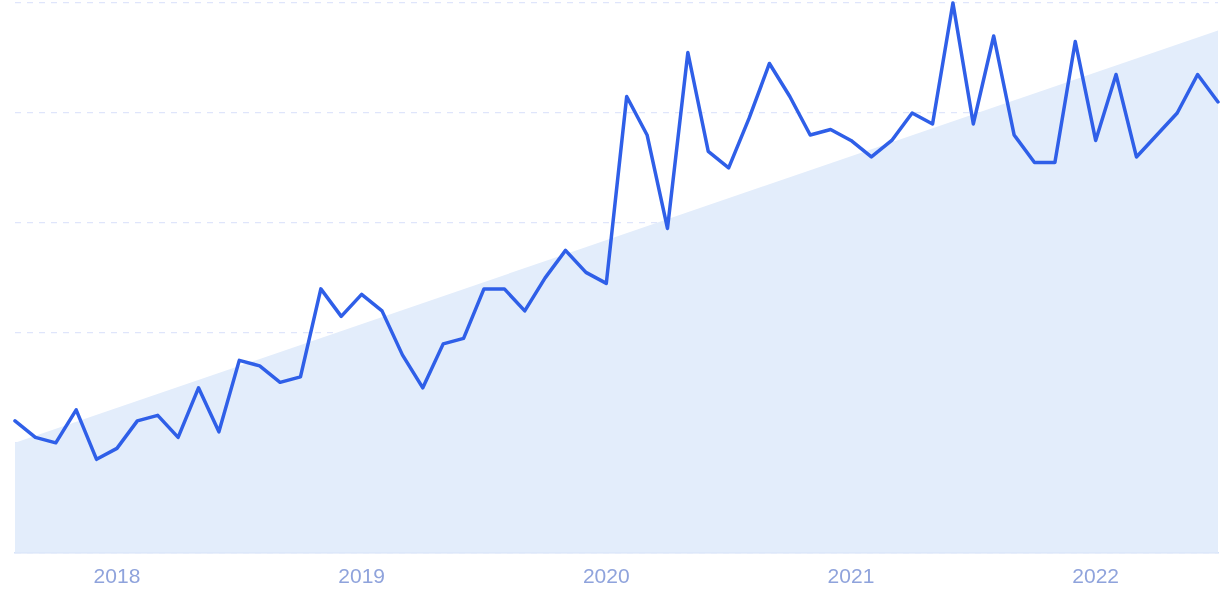  What do you see at coordinates (606, 576) in the screenshot?
I see `x-tick-label: 2020` at bounding box center [606, 576].